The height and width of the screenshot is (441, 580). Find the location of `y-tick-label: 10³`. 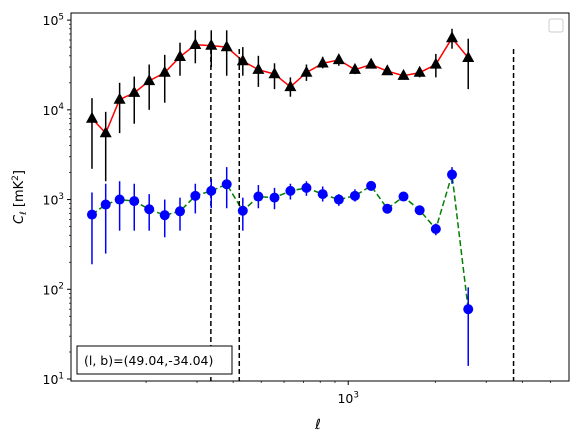

y-tick-label: 10³ is located at coordinates (53, 200).